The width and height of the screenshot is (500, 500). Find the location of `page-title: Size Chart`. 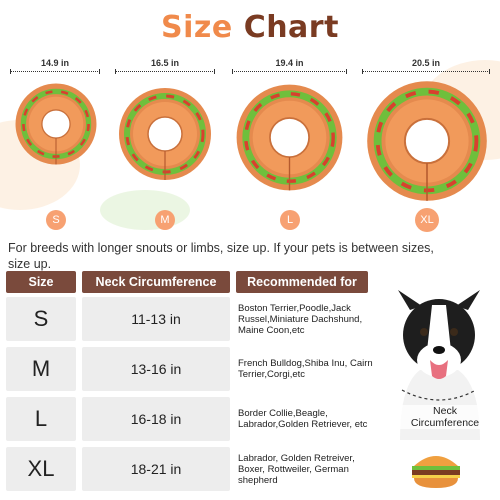

page-title: Size Chart is located at coordinates (250, 27).